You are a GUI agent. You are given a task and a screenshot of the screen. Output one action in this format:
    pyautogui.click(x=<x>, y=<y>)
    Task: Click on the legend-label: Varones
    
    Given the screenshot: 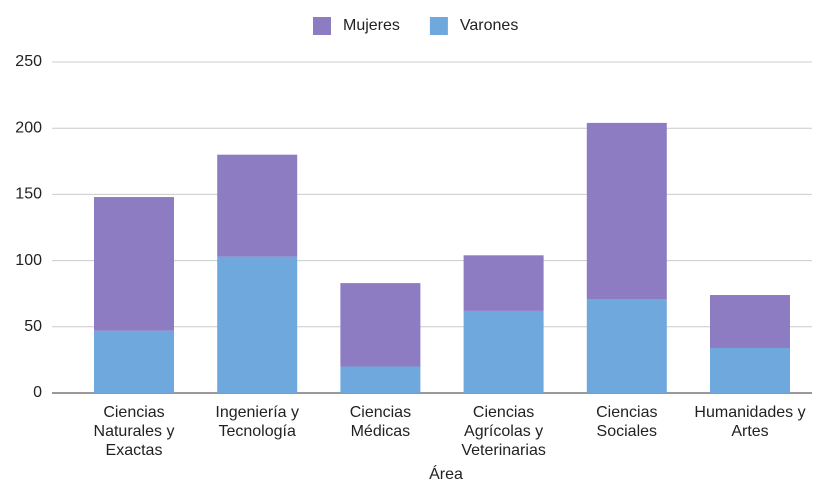 What is the action you would take?
    pyautogui.click(x=489, y=25)
    